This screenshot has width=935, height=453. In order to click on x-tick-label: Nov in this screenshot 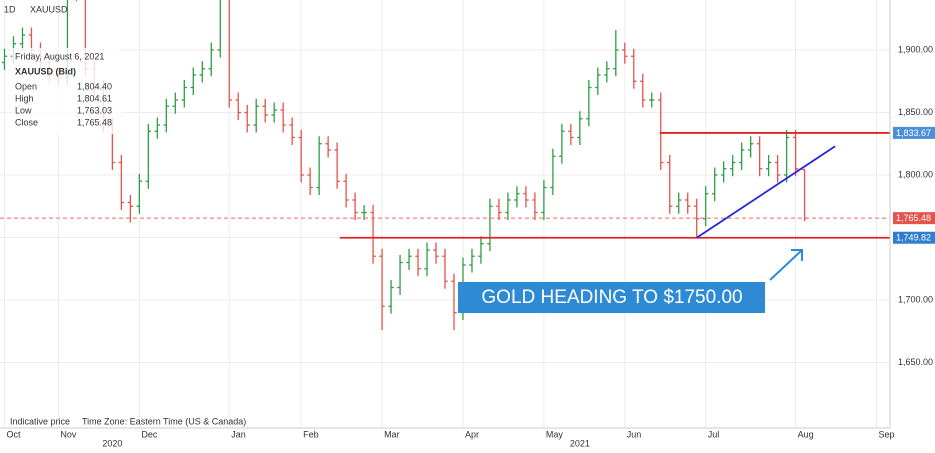, I will do `click(68, 434)`.